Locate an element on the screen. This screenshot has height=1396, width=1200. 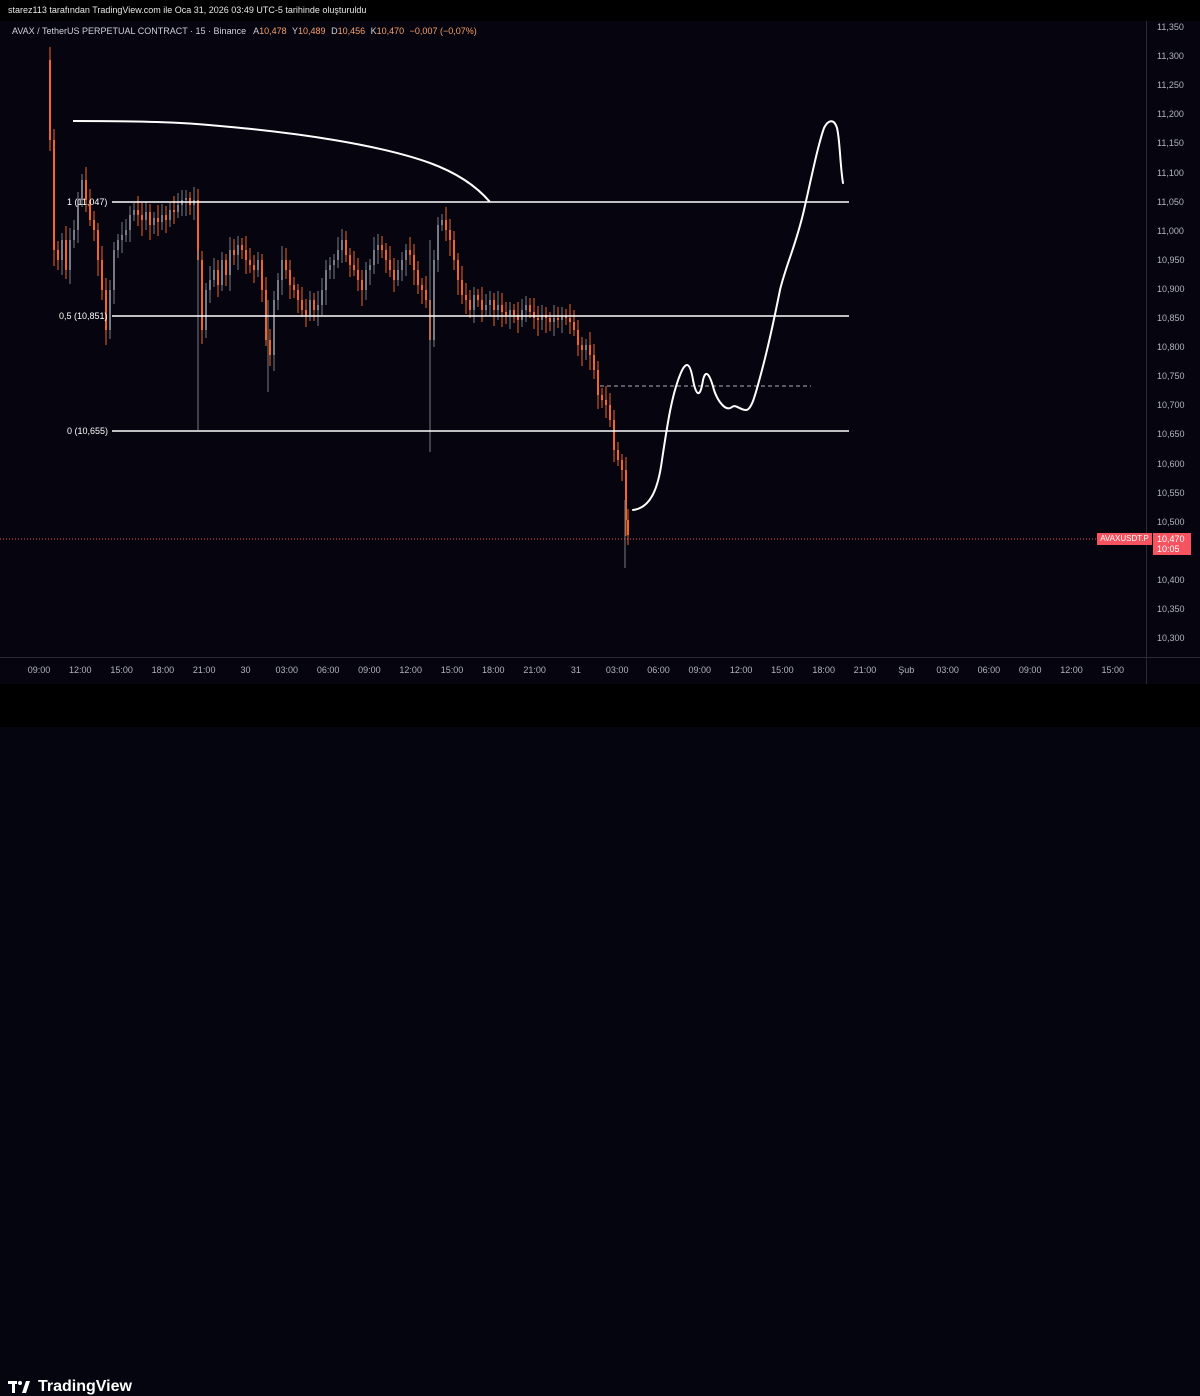
time-tick: Şub is located at coordinates (906, 670).